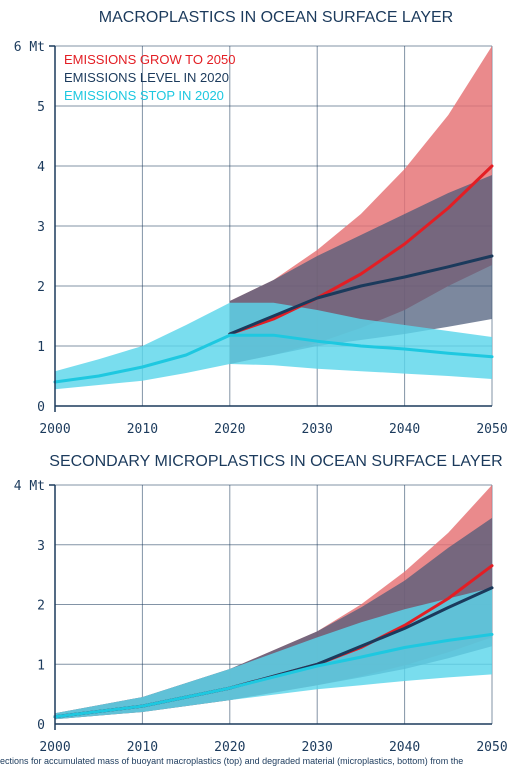 This screenshot has width=528, height=766. Describe the element at coordinates (29, 47) in the screenshot. I see `y-tick-label: 6 Mt` at that location.